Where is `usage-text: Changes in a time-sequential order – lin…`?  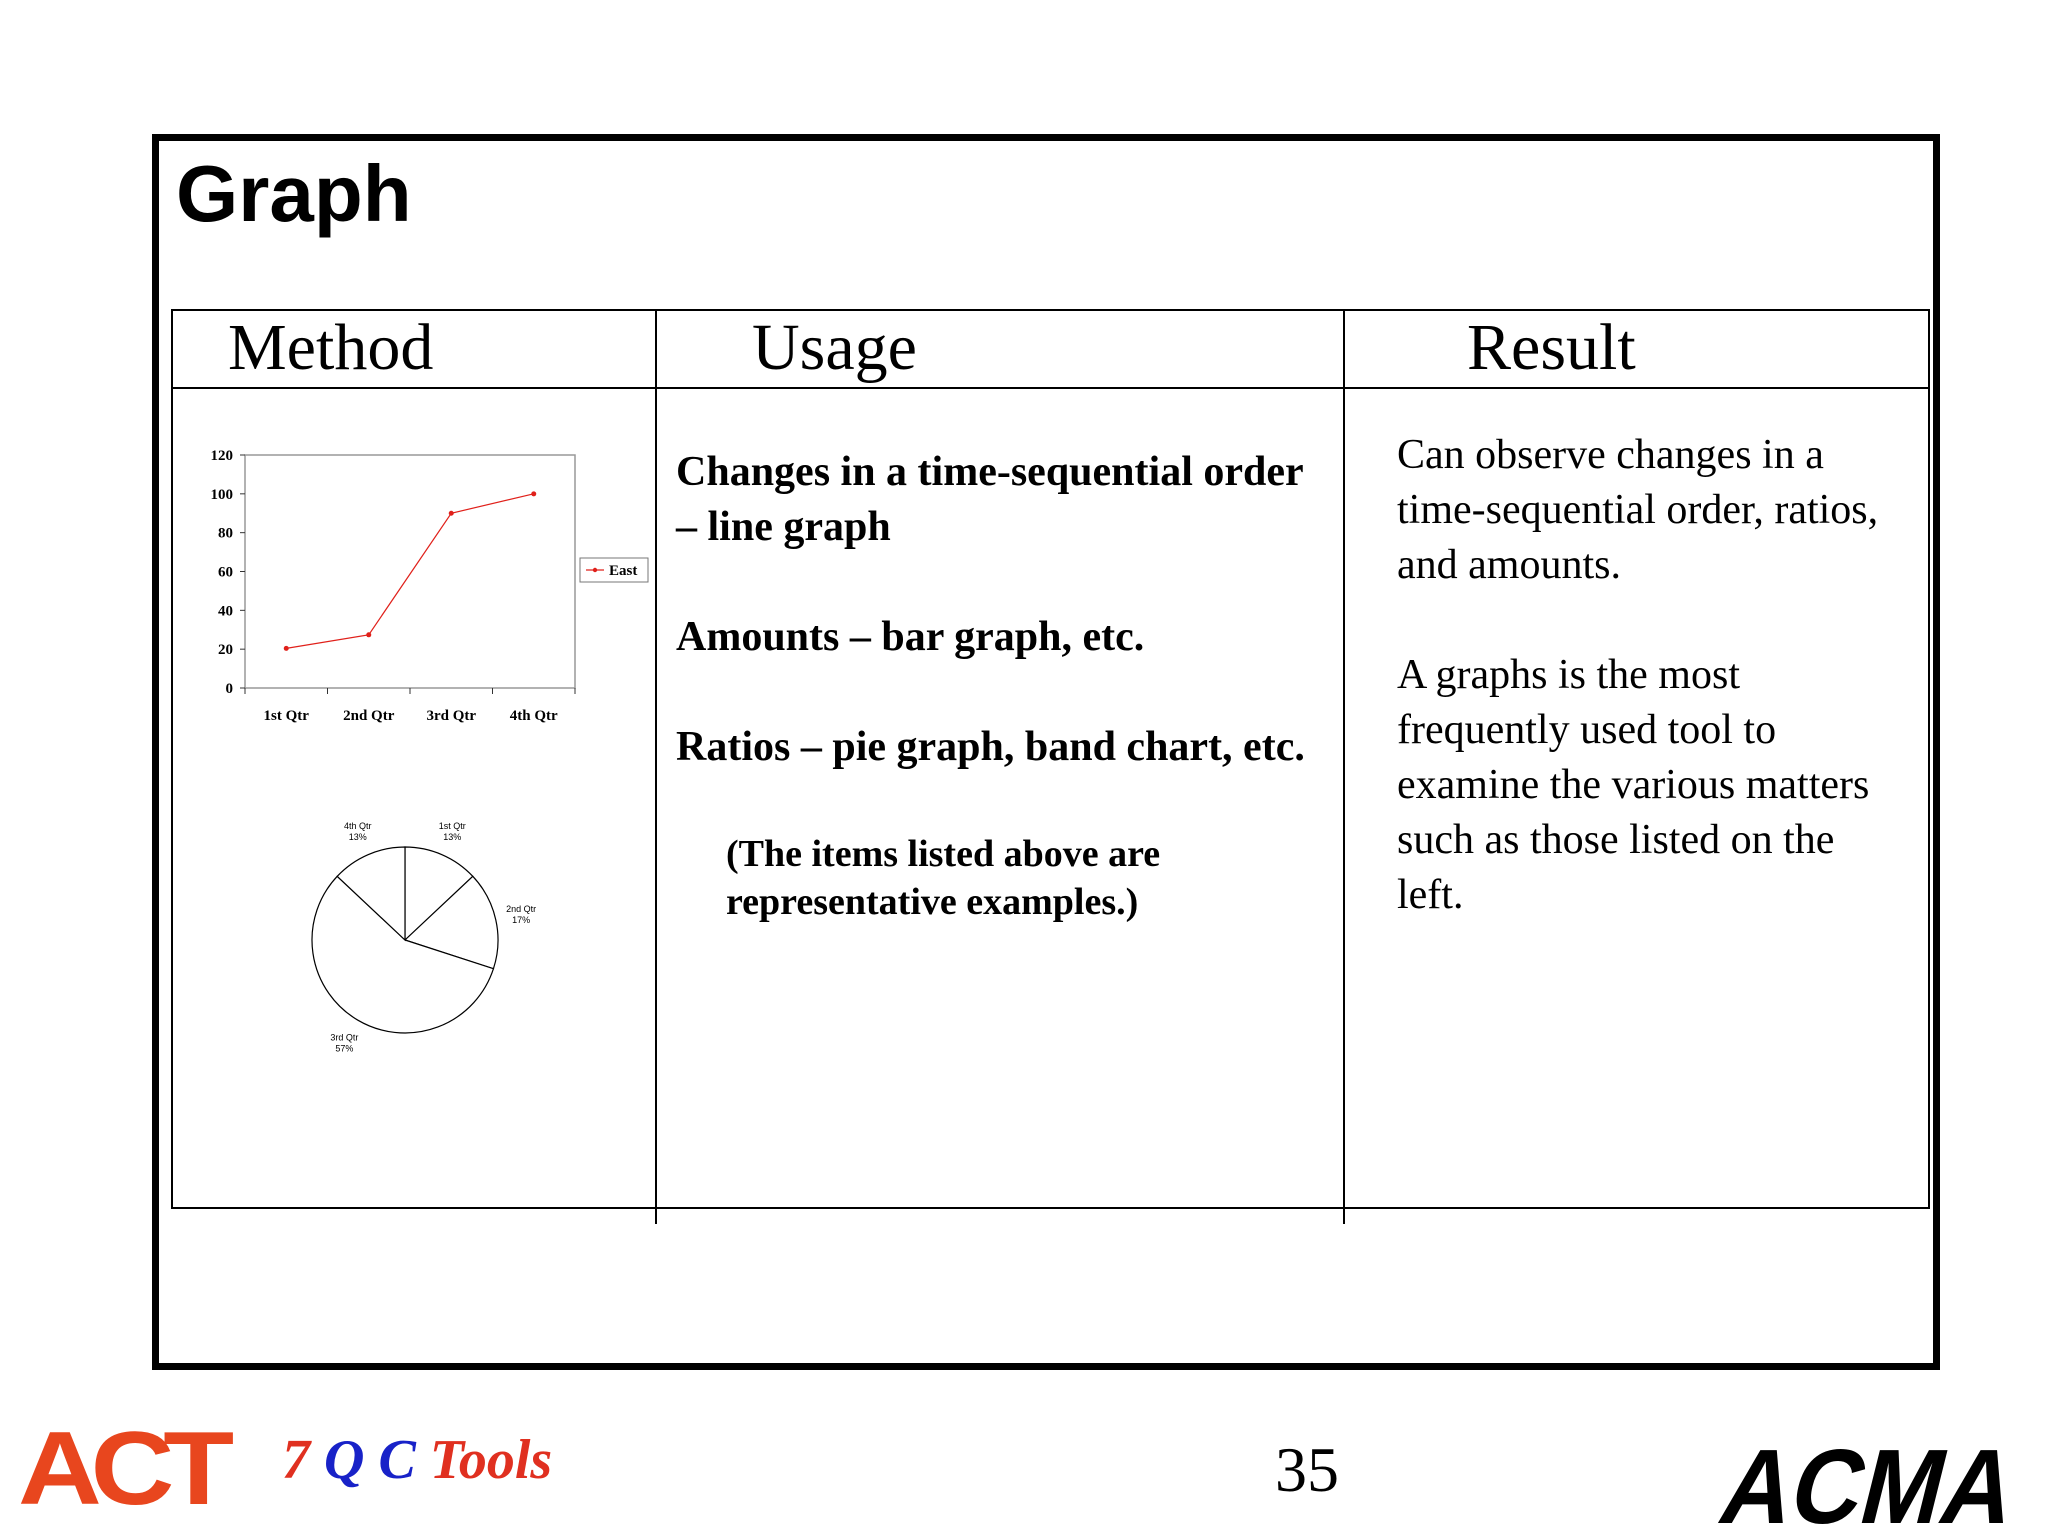
usage-text: Changes in a time-sequential order – lin… is located at coordinates (996, 685).